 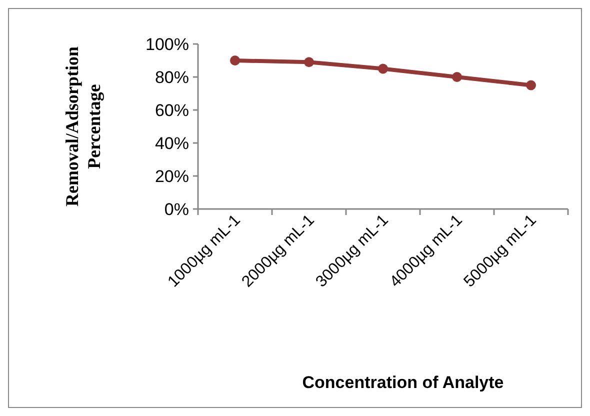 I want to click on x-axis-title: Concentration of Analyte, so click(x=403, y=382).